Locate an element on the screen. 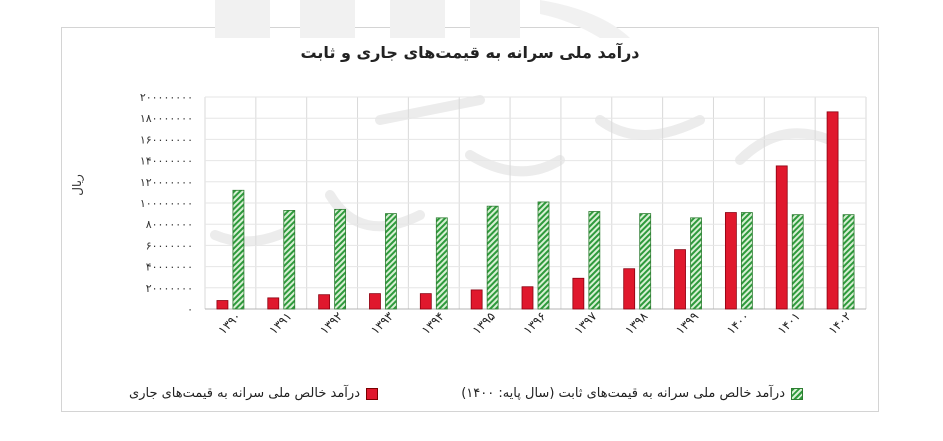 The width and height of the screenshot is (943, 441). x-tick-label: ۱۳۹۴ is located at coordinates (433, 323).